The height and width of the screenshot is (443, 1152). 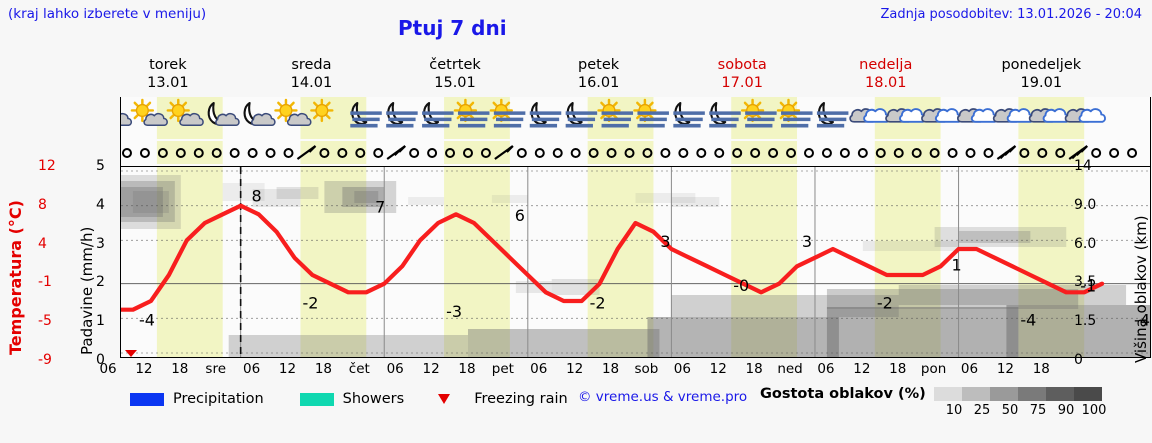 I want to click on last-update-label: Zadnja posodobitev: 13.01.2026 - 20:04, so click(x=1011, y=14).